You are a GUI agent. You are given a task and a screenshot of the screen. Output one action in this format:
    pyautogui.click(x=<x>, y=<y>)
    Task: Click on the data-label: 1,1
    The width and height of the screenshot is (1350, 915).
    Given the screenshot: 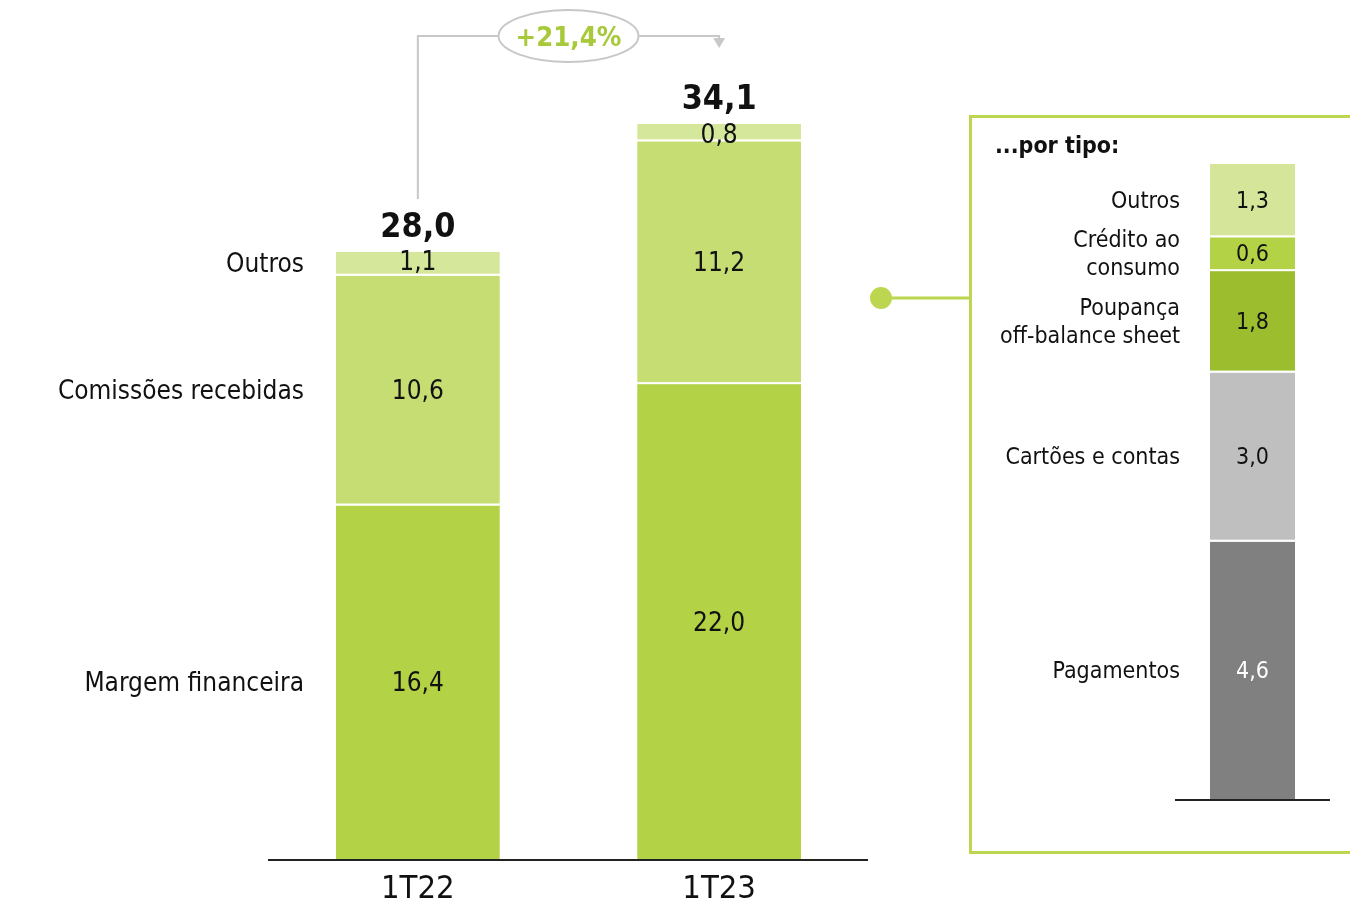 What is the action you would take?
    pyautogui.click(x=418, y=261)
    